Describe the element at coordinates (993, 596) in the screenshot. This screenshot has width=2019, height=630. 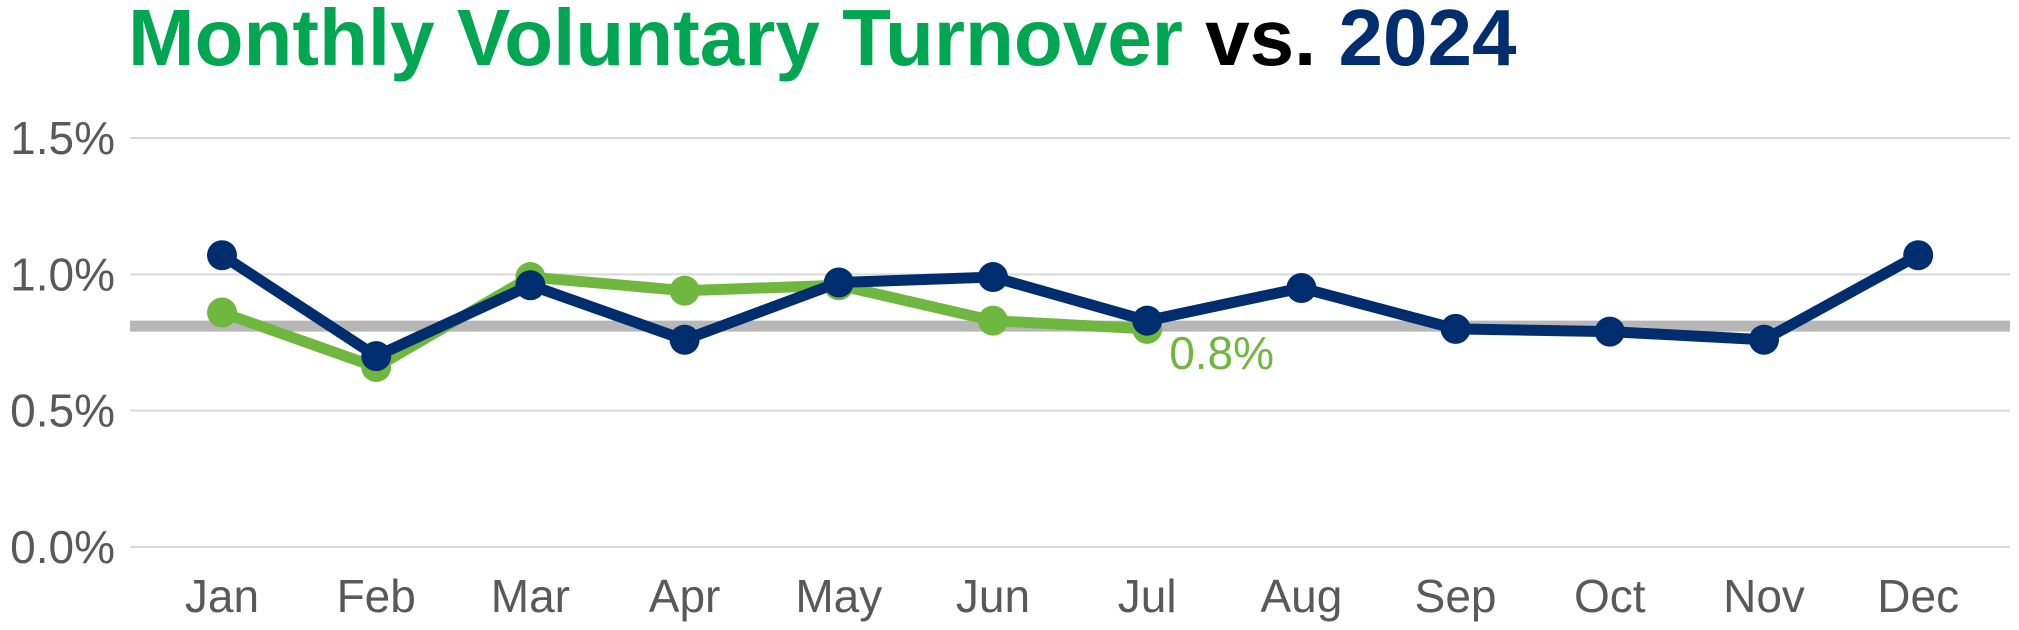
I see `x-tick-label: Jun` at that location.